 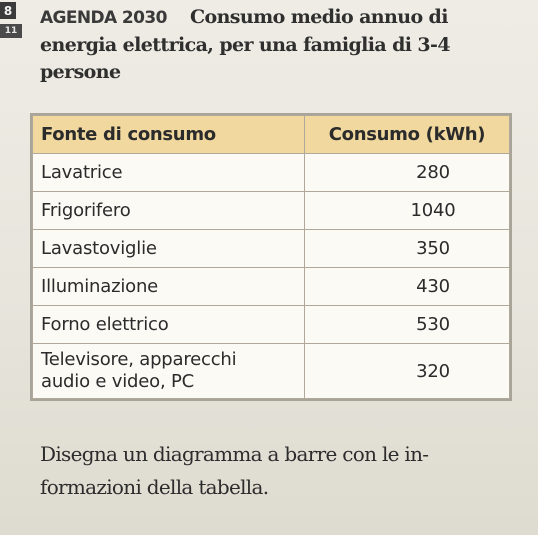 I want to click on cell-value: 280, so click(x=407, y=172).